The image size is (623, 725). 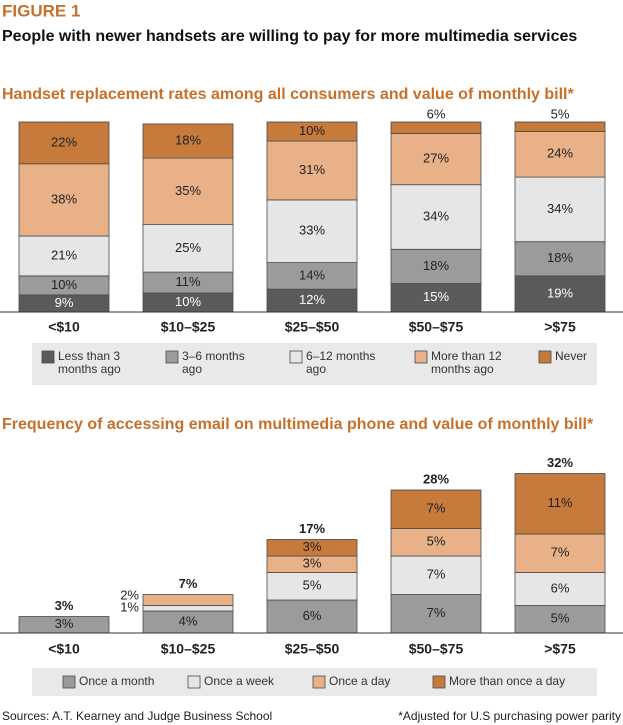 I want to click on value-label: 35%, so click(x=188, y=190).